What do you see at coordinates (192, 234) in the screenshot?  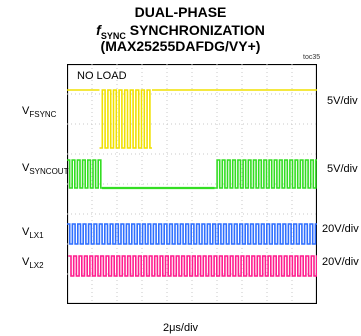 I see `trace-lx1-switching` at bounding box center [192, 234].